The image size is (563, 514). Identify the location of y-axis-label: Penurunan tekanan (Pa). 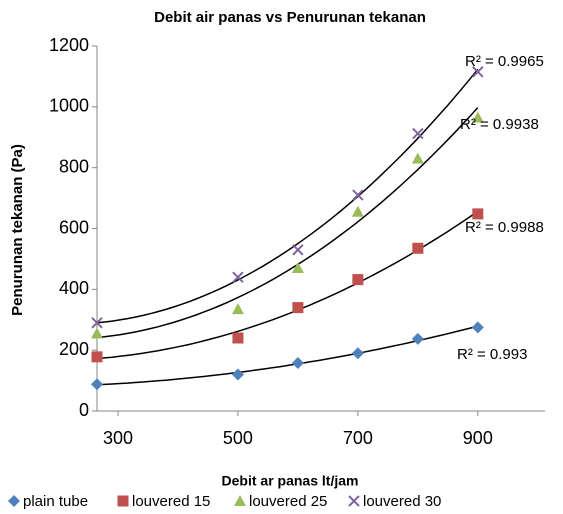
(17, 230).